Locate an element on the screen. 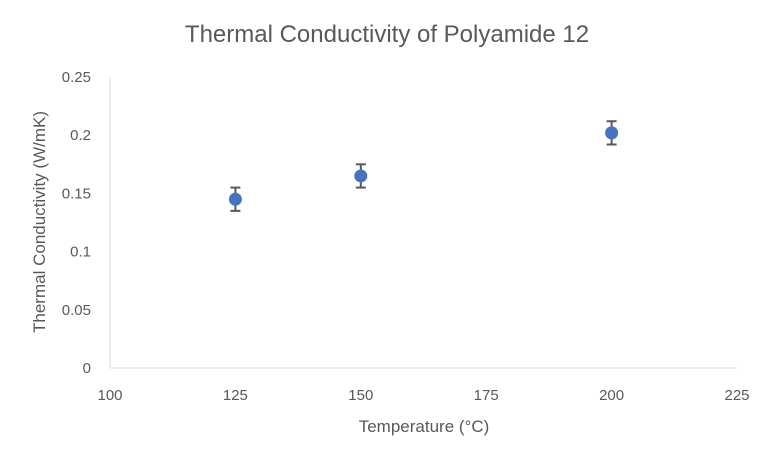  chart-title: Thermal Conductivity of Polyamide 12 is located at coordinates (387, 34).